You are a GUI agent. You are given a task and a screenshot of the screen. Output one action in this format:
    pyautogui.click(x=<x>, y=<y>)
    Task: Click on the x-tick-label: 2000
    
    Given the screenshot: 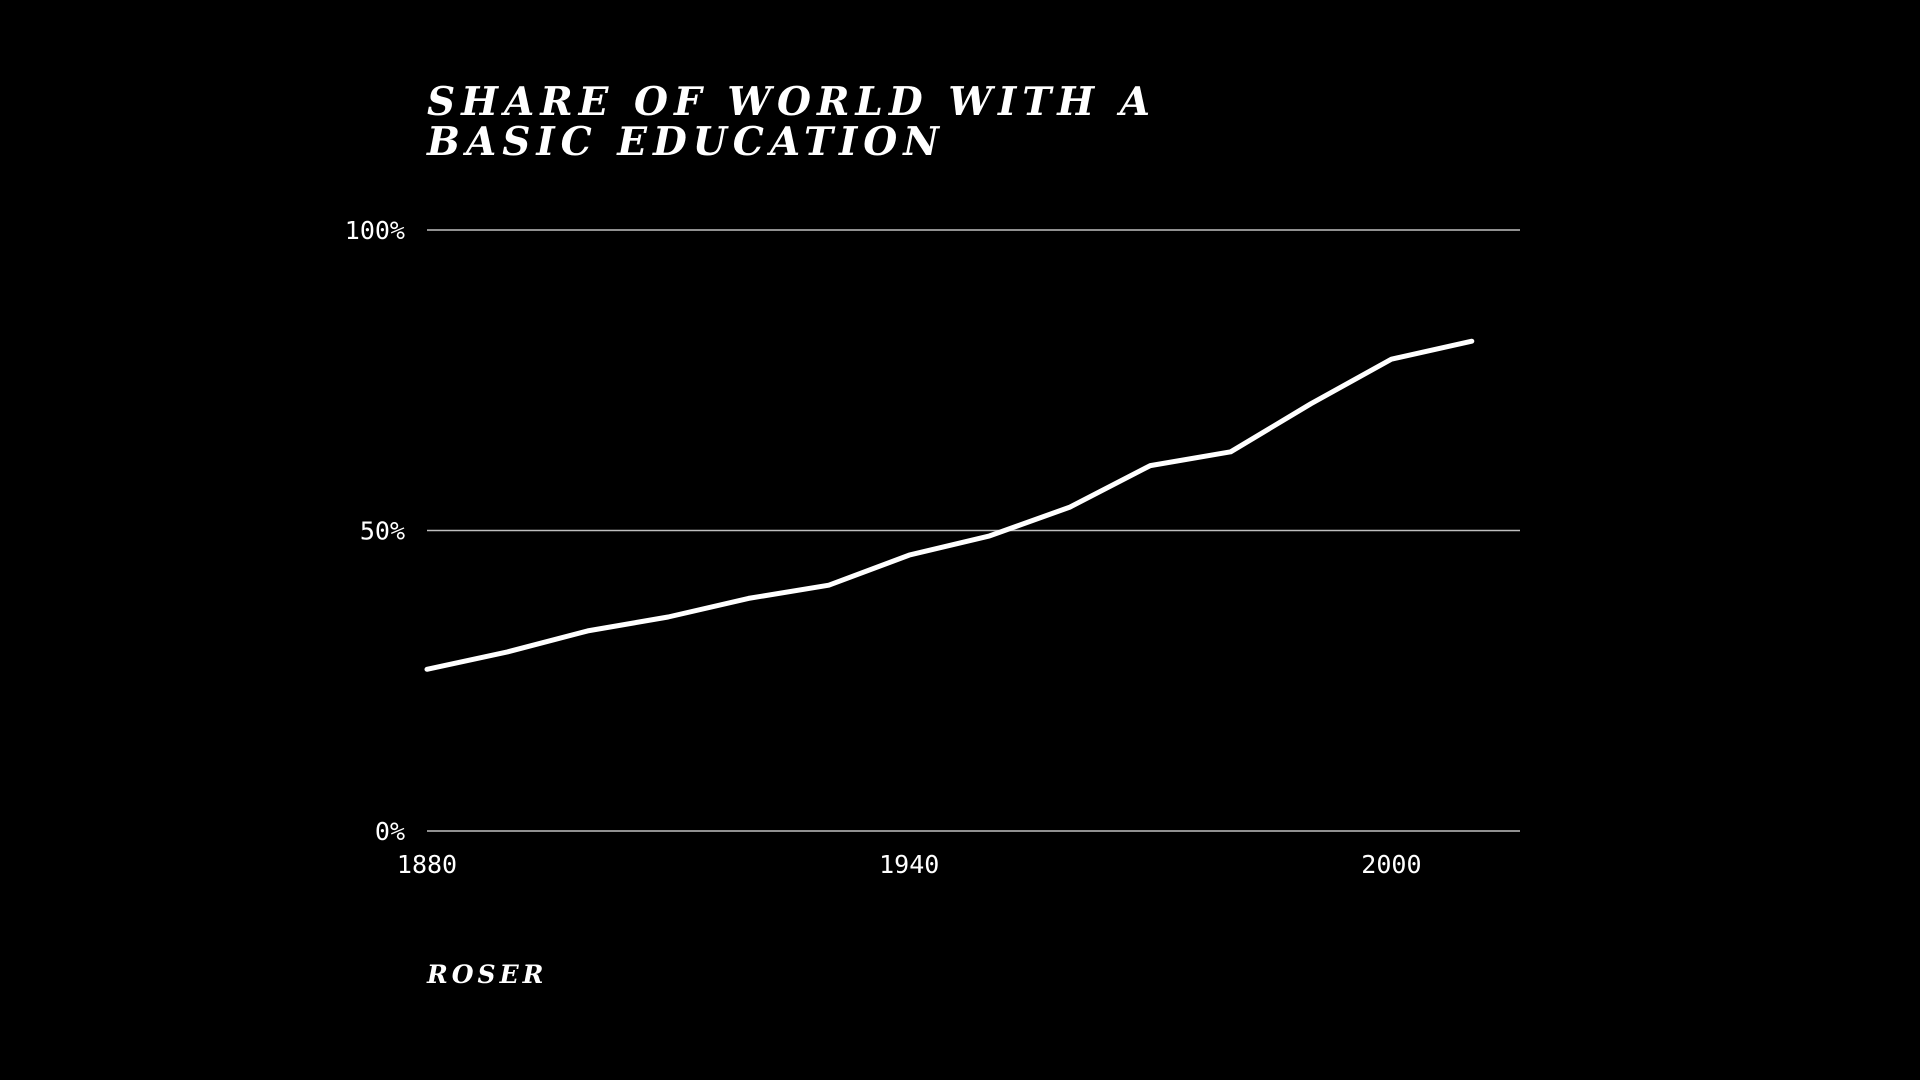 What is the action you would take?
    pyautogui.click(x=1391, y=864)
    